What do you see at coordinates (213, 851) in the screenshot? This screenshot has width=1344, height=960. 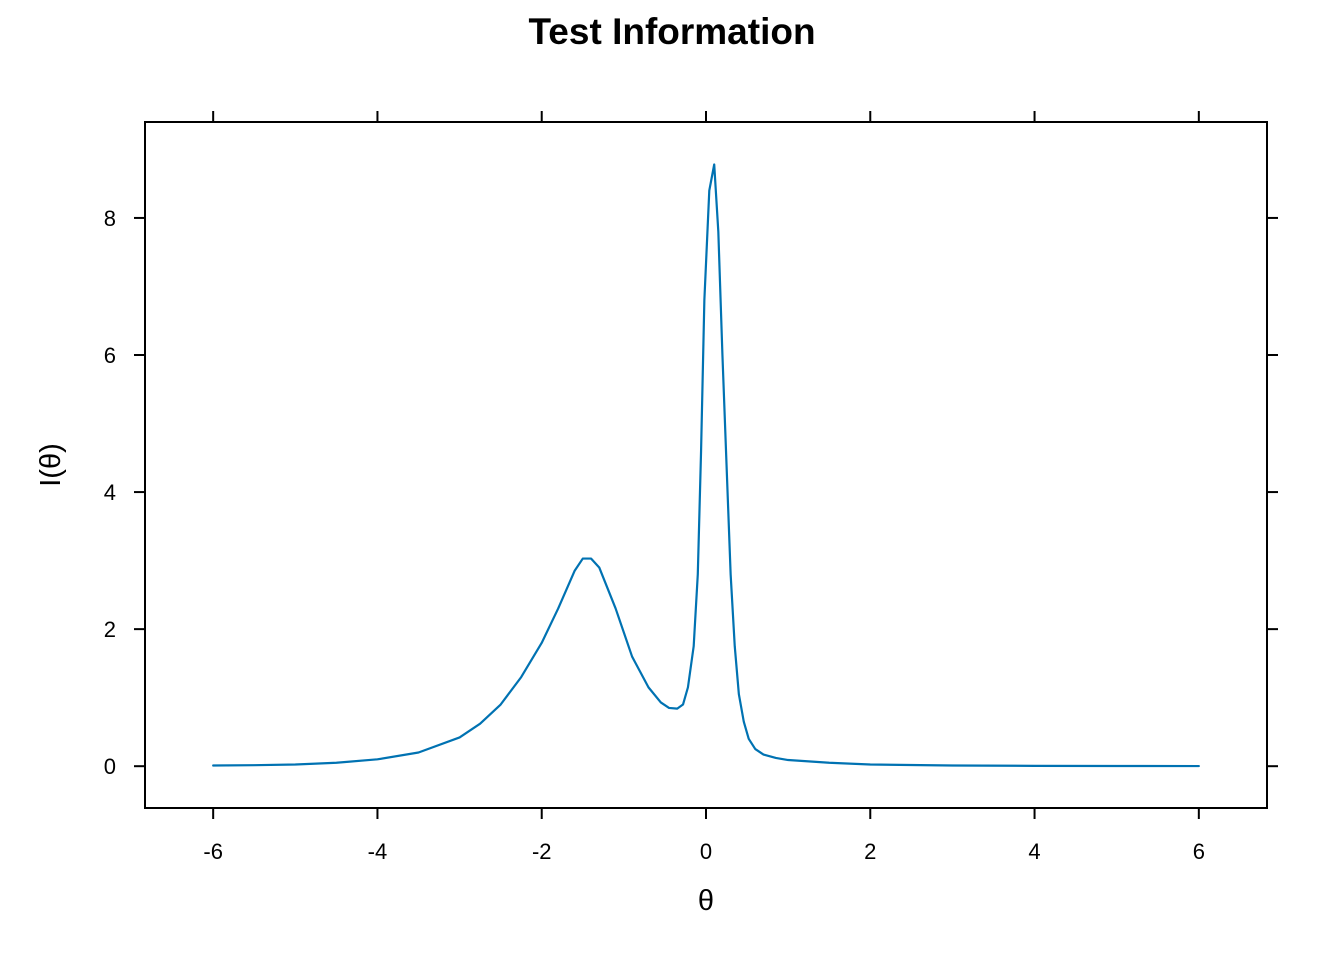 I see `x-tick-label: -6` at bounding box center [213, 851].